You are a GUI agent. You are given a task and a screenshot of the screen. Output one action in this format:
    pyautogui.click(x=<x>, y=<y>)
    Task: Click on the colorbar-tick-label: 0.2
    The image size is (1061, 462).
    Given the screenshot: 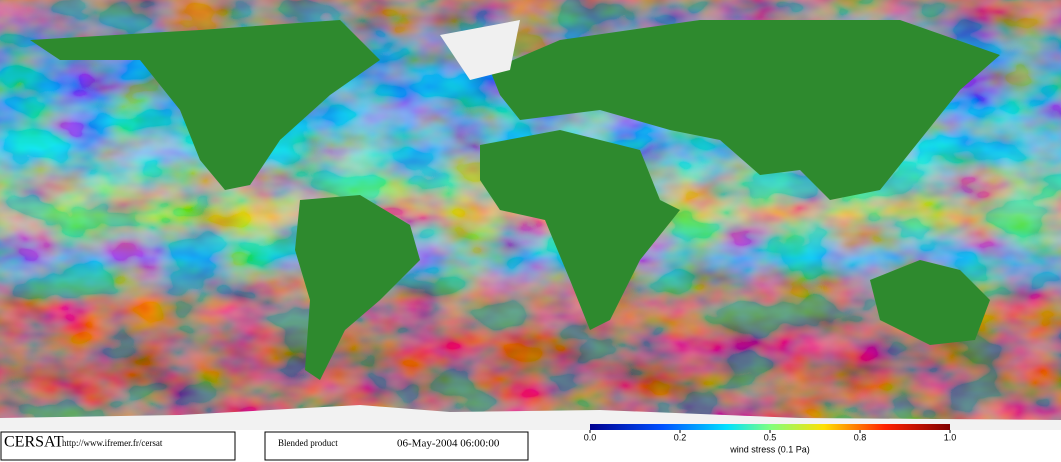 What is the action you would take?
    pyautogui.click(x=680, y=437)
    